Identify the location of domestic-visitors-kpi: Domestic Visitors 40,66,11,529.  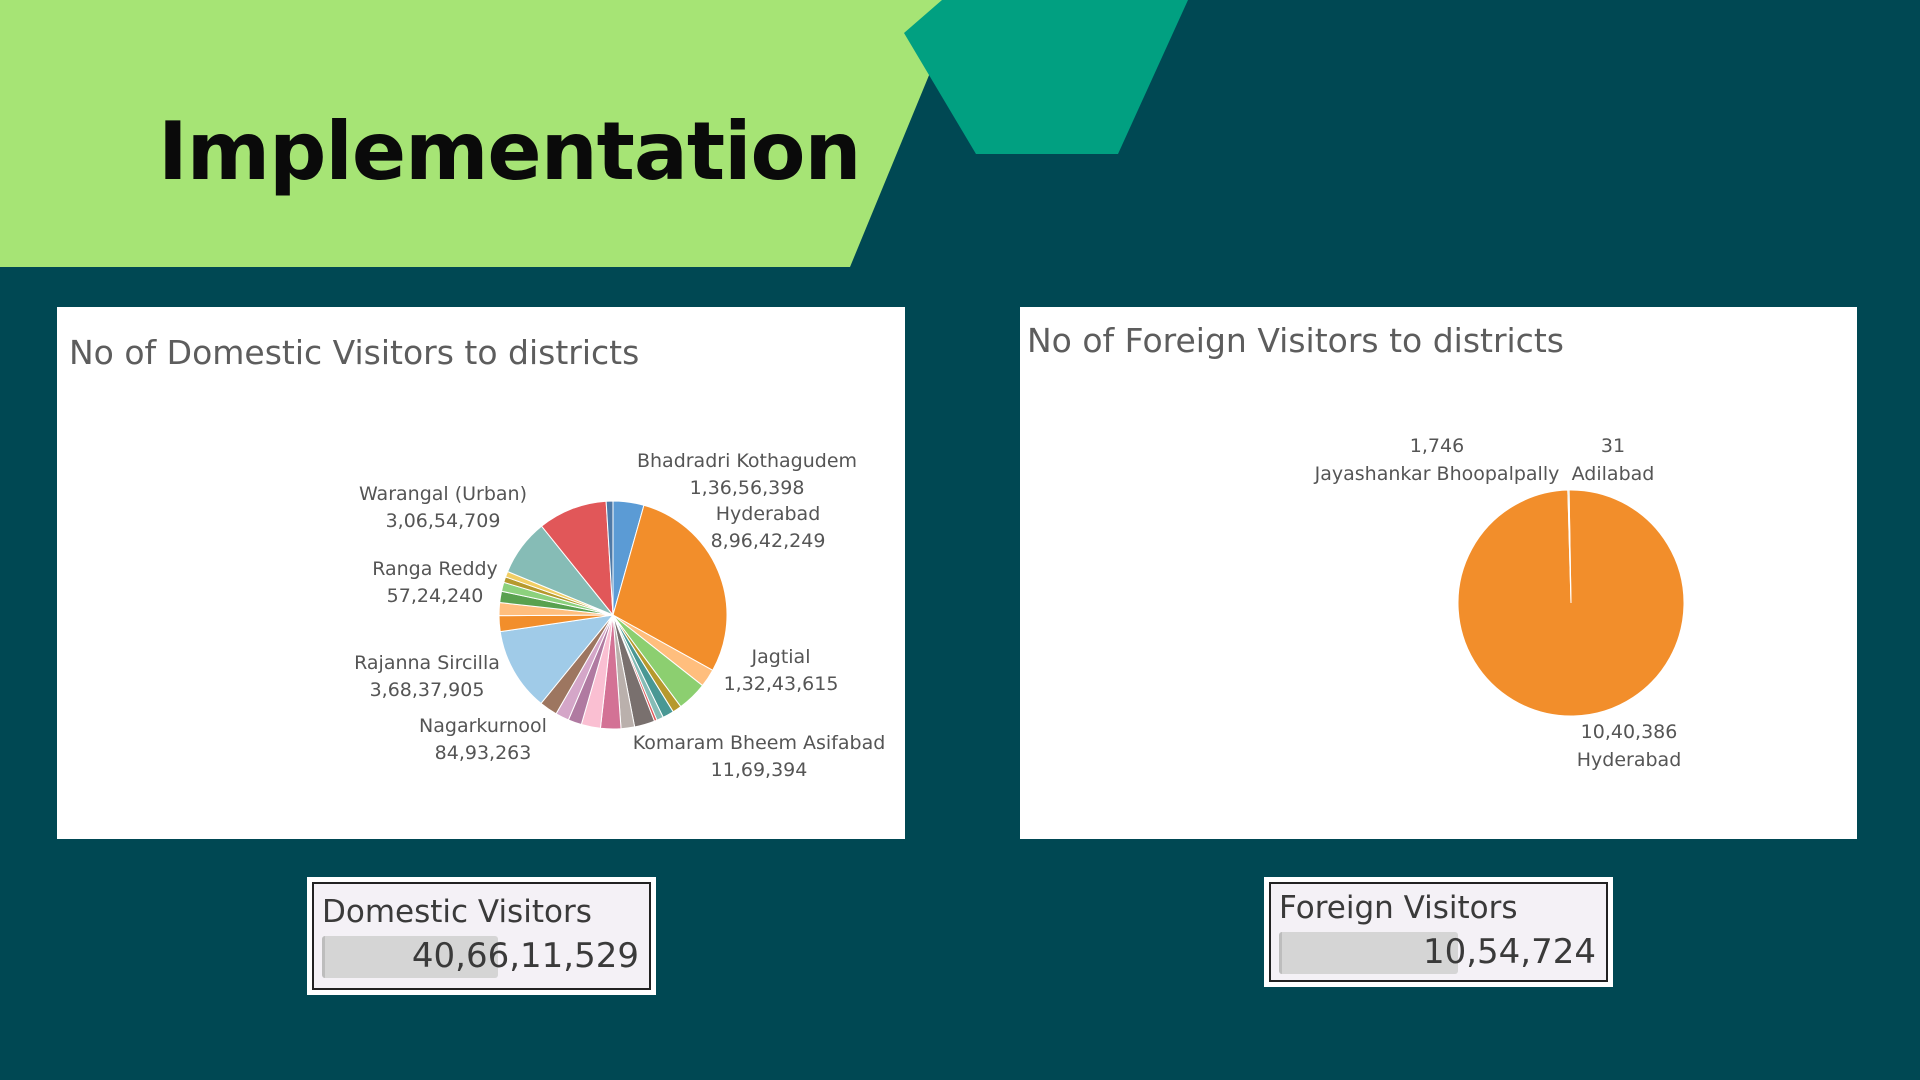
(481, 936).